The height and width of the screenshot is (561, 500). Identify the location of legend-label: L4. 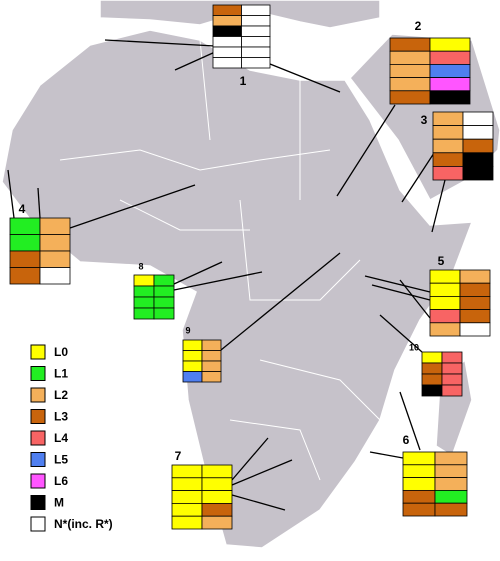
(61, 438).